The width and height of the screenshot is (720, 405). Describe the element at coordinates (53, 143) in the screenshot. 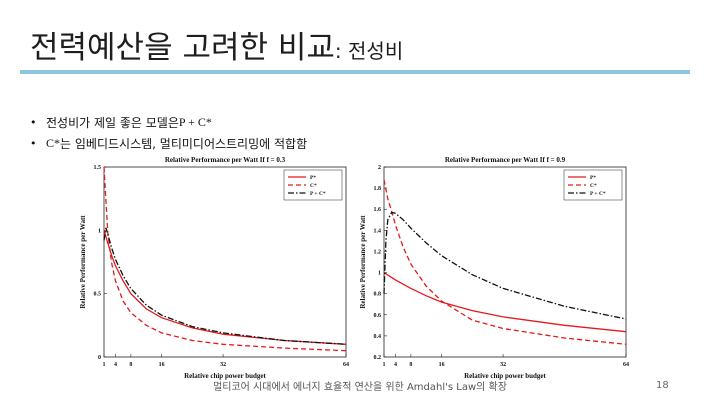

I see `bullet-model-label: C*` at that location.